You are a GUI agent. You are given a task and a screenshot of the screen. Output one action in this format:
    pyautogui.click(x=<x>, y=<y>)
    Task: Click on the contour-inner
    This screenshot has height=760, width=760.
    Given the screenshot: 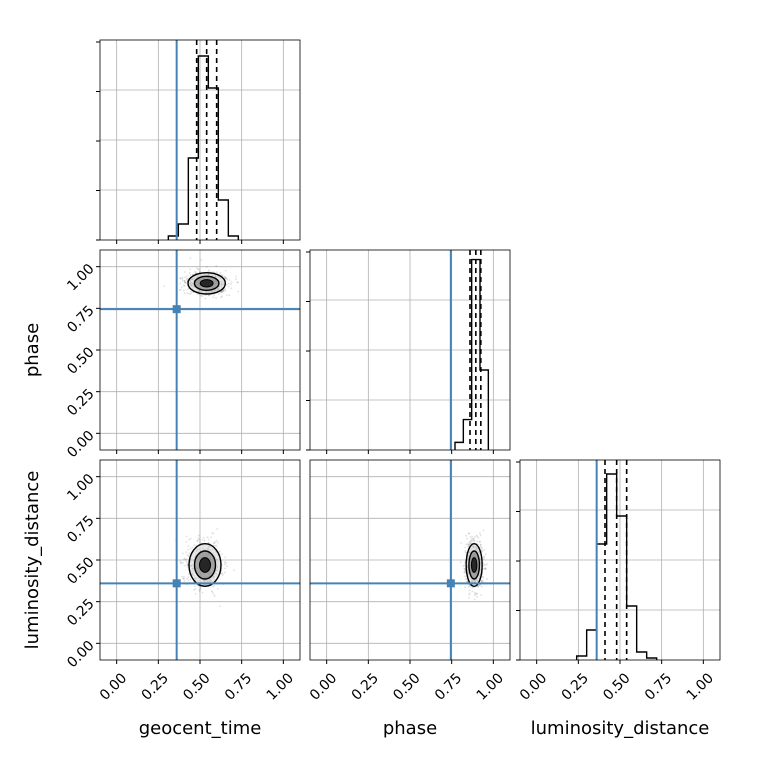 What is the action you would take?
    pyautogui.click(x=206, y=283)
    